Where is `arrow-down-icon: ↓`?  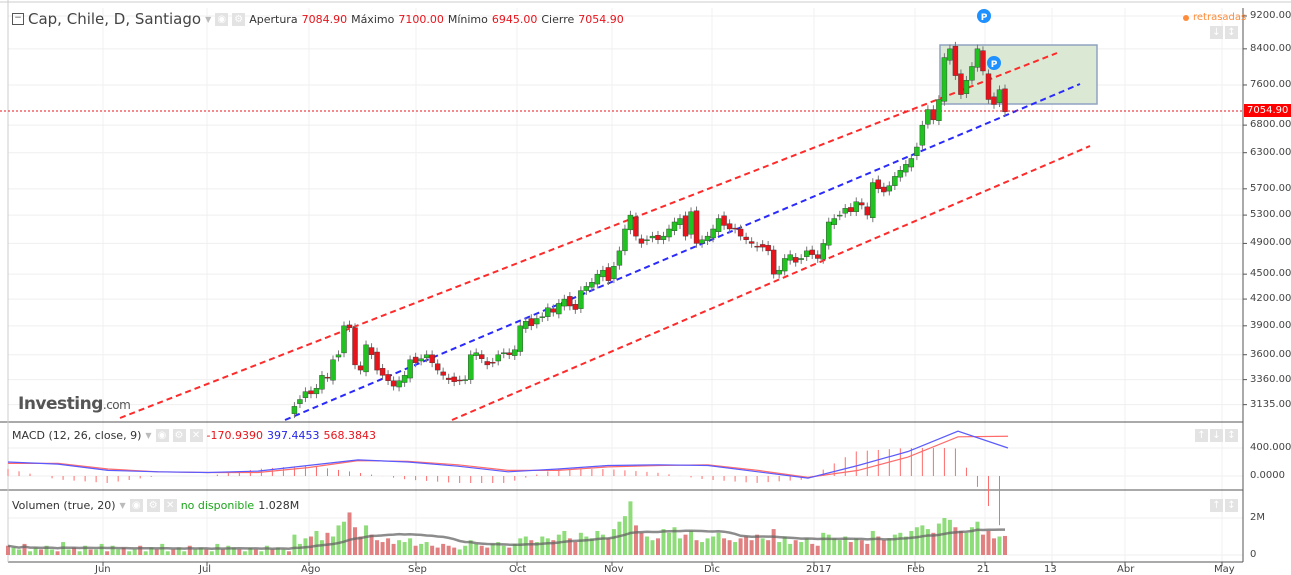
arrow-down-icon: ↓ is located at coordinates (1216, 435).